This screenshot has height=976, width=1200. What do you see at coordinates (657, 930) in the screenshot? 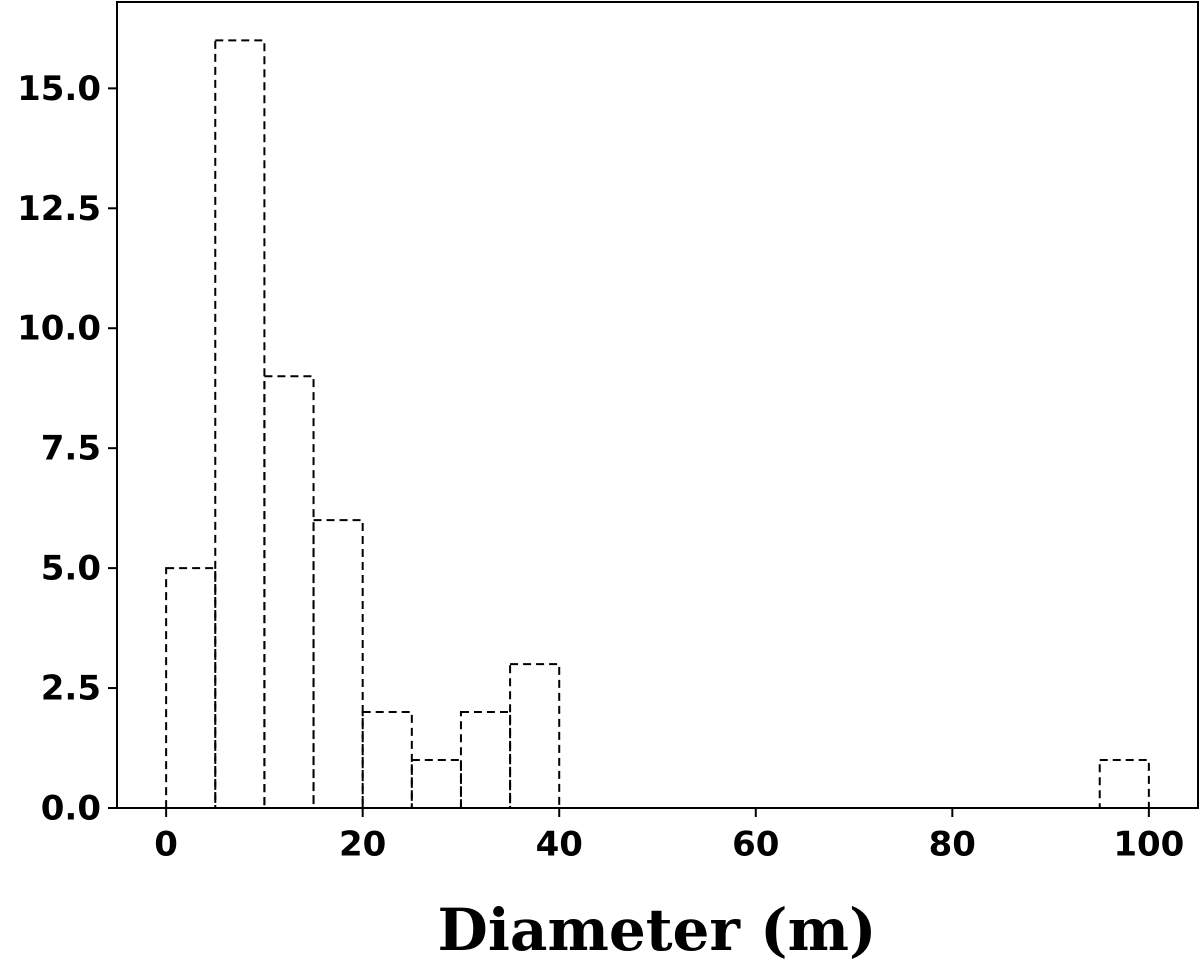
I see `x-axis-label: Diameter (m)` at bounding box center [657, 930].